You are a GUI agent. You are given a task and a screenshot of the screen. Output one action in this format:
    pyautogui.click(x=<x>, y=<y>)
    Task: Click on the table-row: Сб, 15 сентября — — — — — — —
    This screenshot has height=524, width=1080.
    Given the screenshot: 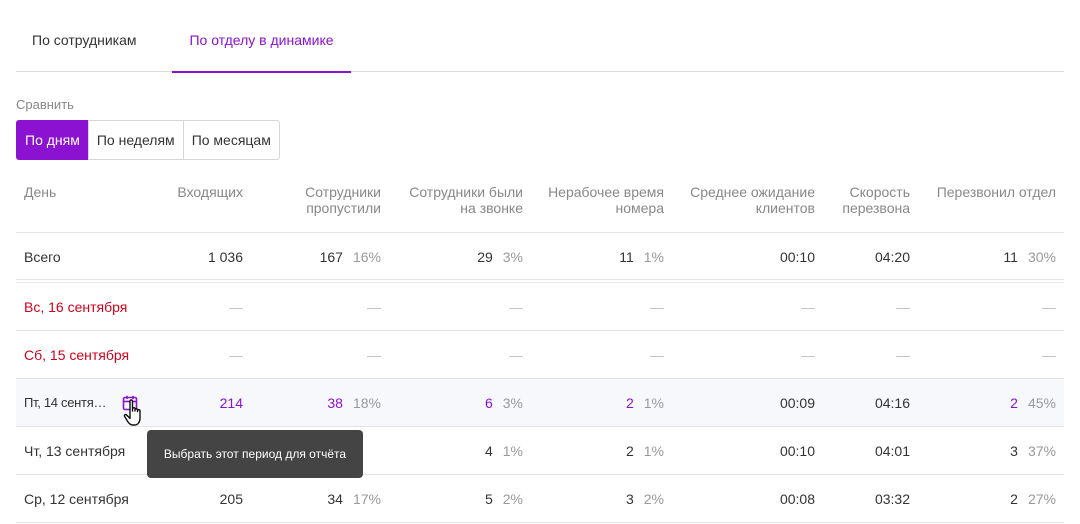 What is the action you would take?
    pyautogui.click(x=540, y=355)
    